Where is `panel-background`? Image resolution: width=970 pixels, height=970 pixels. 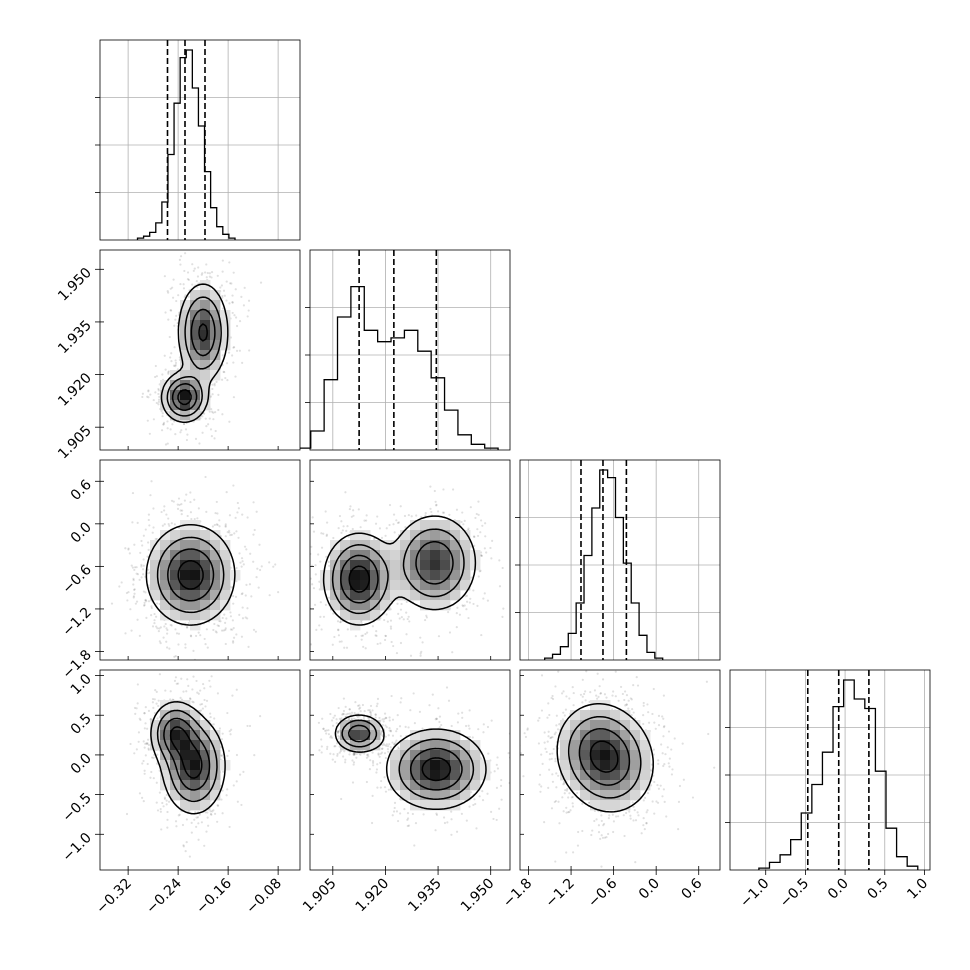
panel-background is located at coordinates (620, 560).